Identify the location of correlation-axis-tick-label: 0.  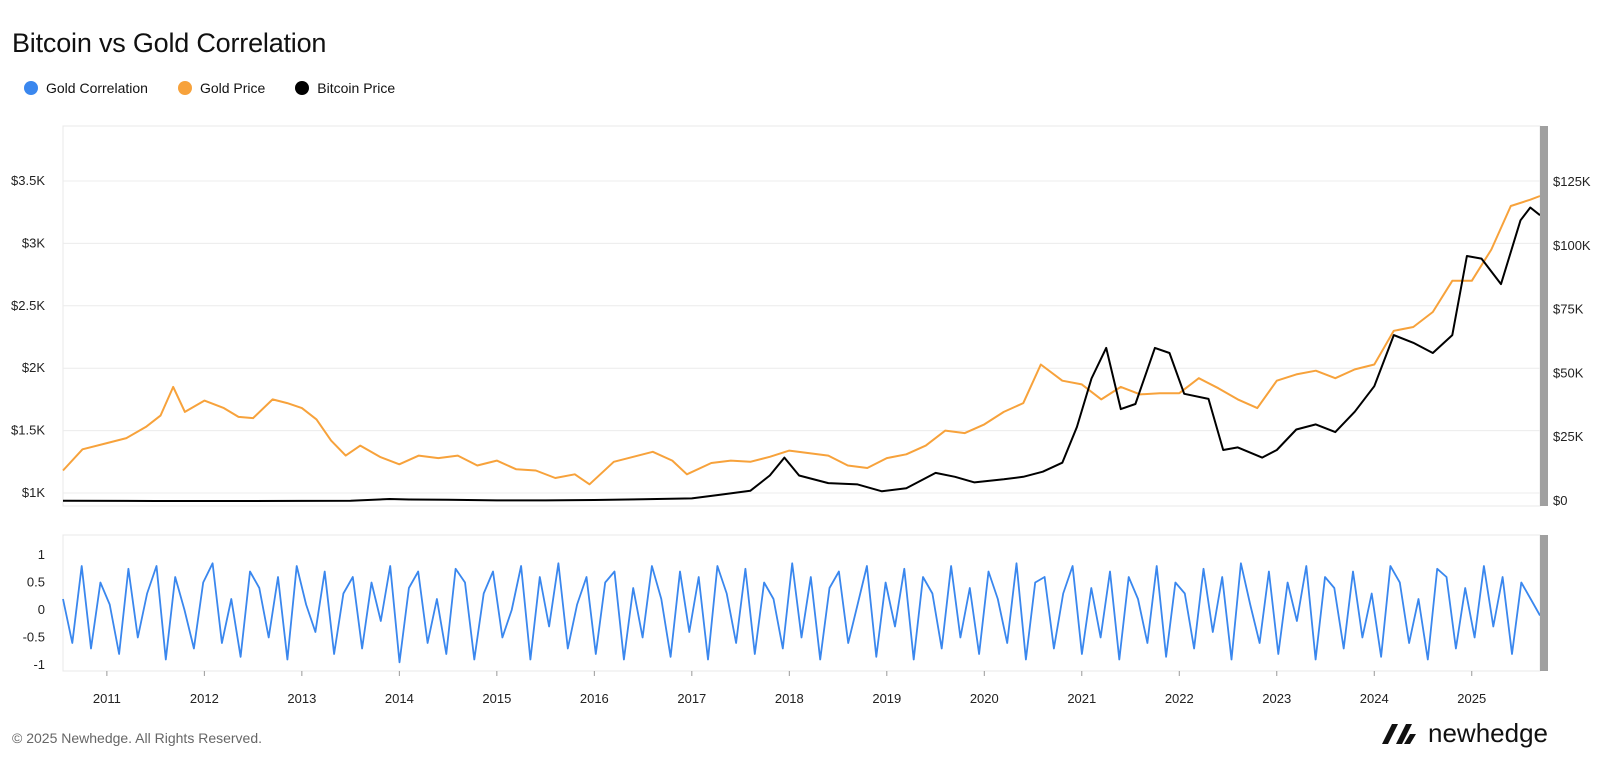
(41, 609).